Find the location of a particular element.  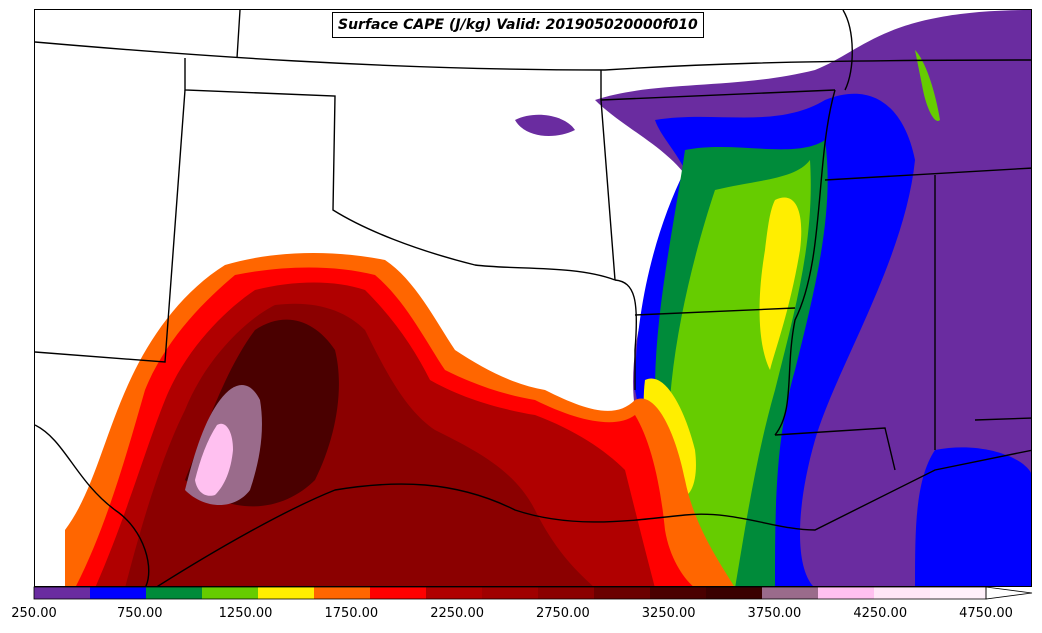

colorbar is located at coordinates (533, 593).